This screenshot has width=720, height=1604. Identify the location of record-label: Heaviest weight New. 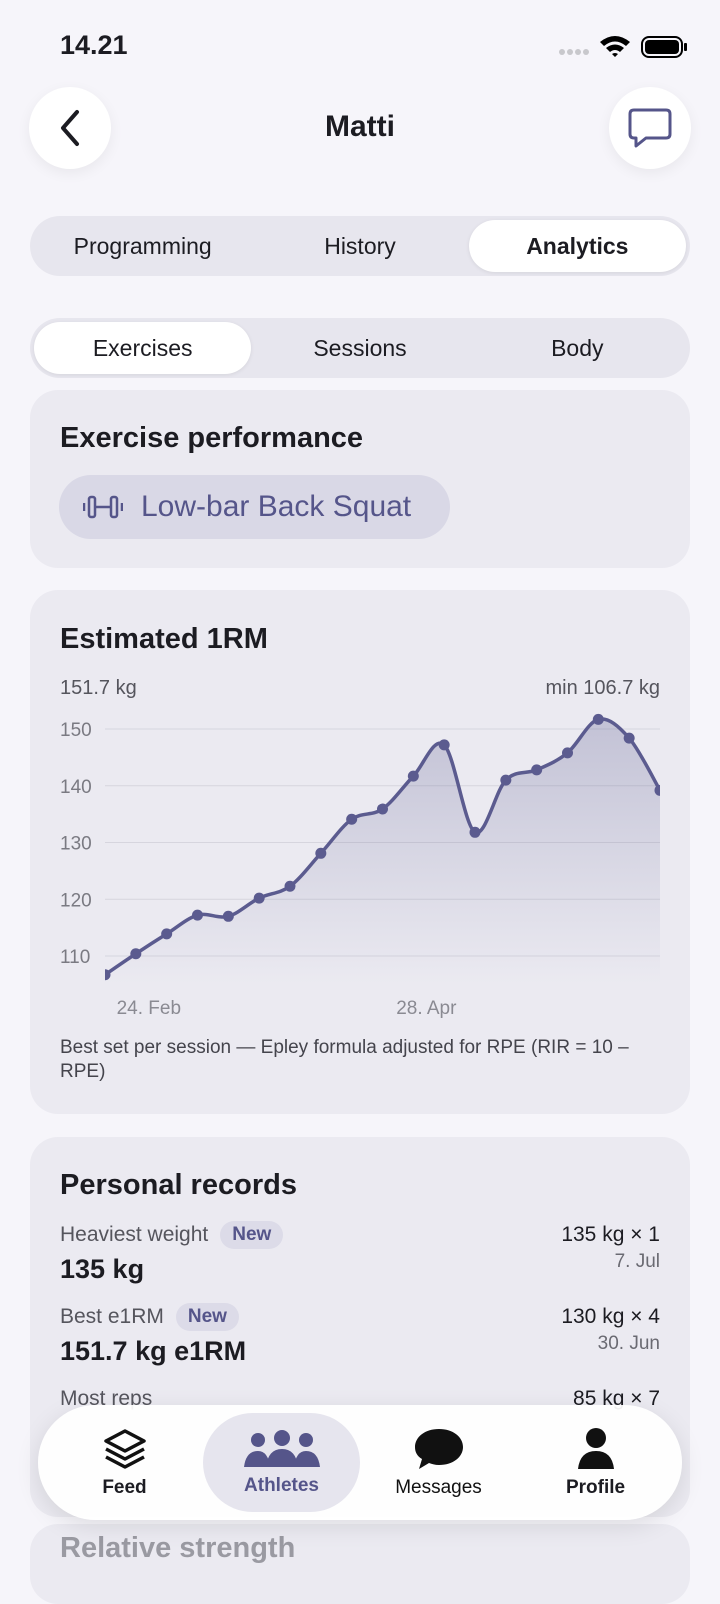
(172, 1235).